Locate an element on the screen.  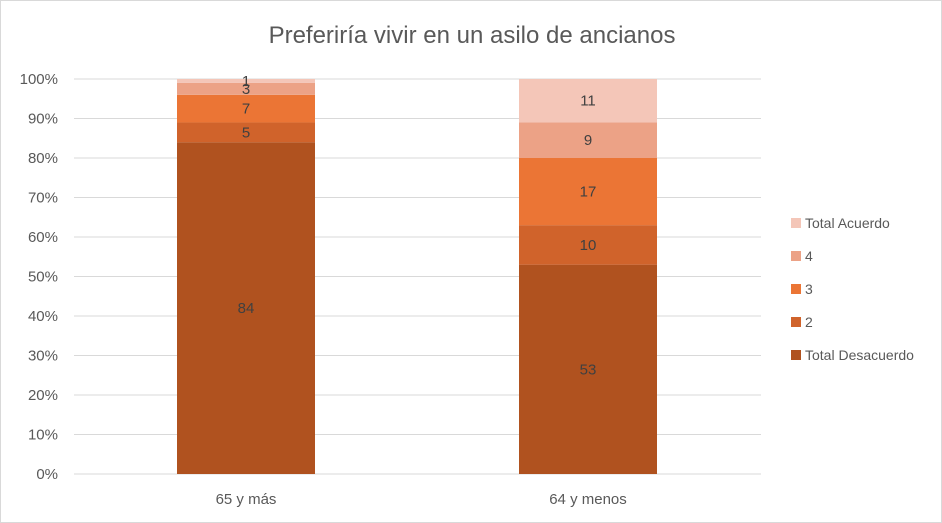
y-tick-label: 60% is located at coordinates (43, 237).